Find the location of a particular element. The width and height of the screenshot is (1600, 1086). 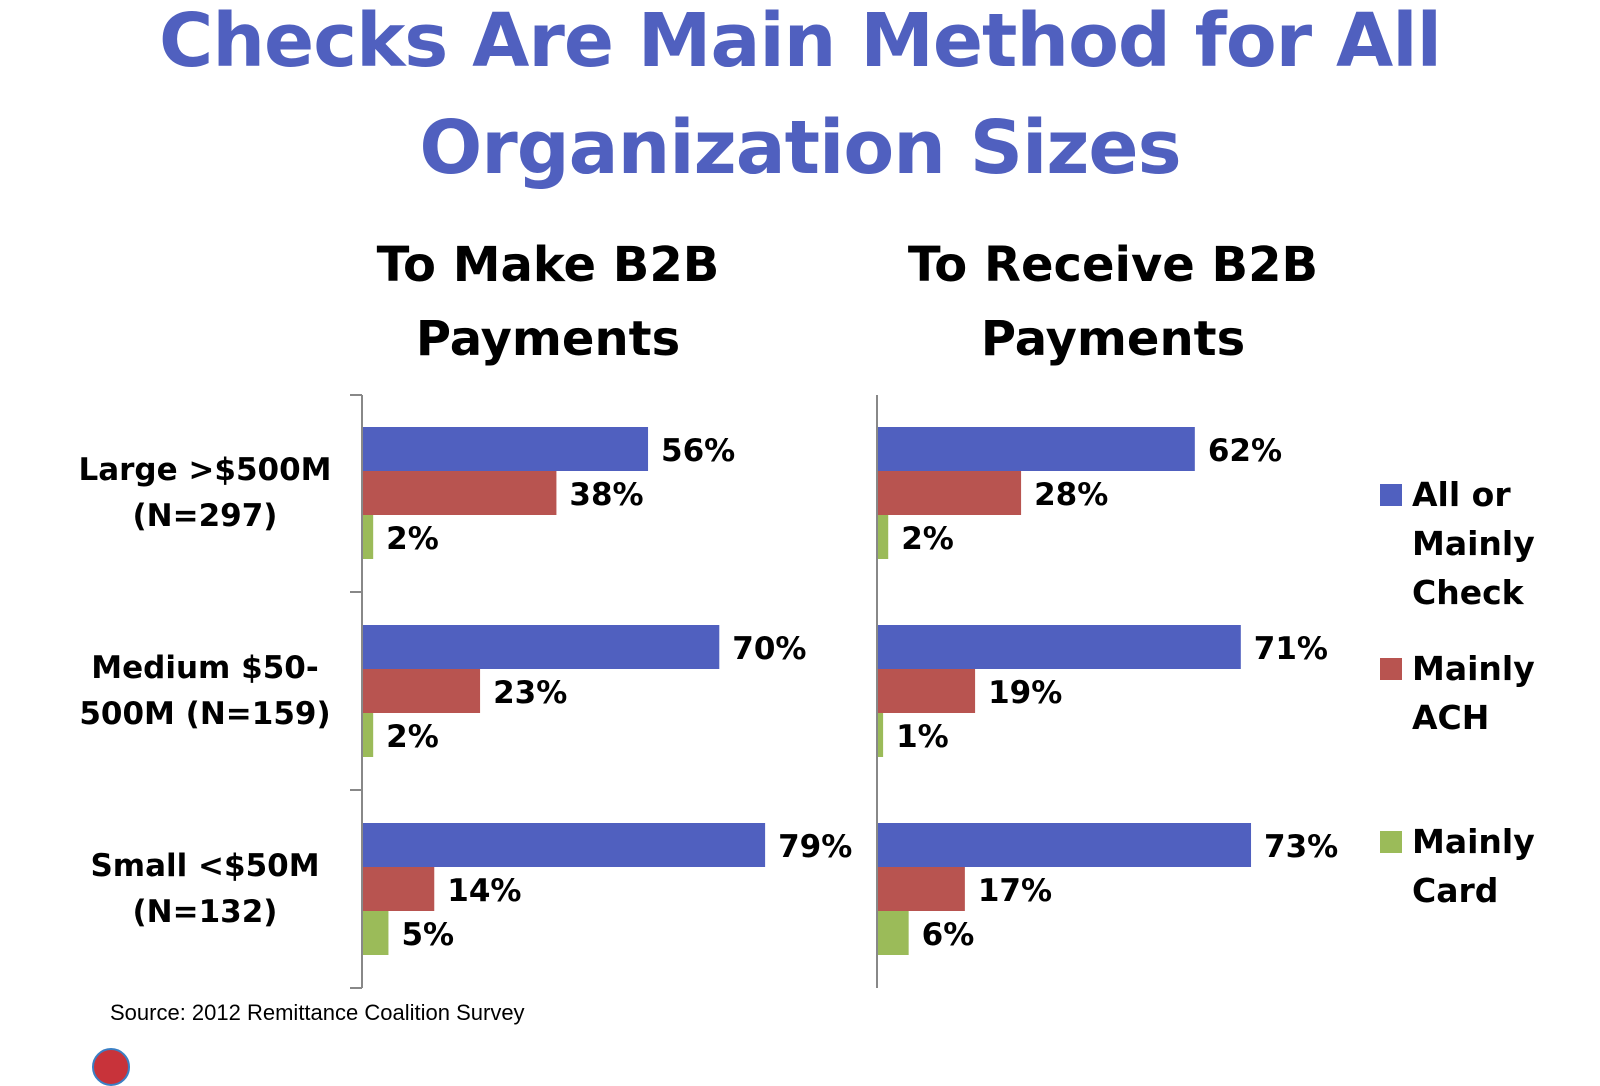

legend-swatch-card-icon is located at coordinates (1391, 842).